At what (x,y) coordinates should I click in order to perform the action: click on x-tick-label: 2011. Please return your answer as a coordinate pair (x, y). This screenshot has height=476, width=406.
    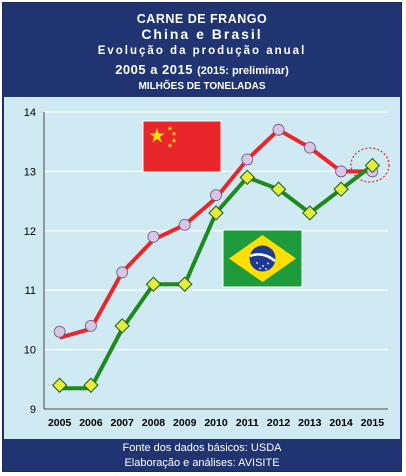
    Looking at the image, I should click on (247, 423).